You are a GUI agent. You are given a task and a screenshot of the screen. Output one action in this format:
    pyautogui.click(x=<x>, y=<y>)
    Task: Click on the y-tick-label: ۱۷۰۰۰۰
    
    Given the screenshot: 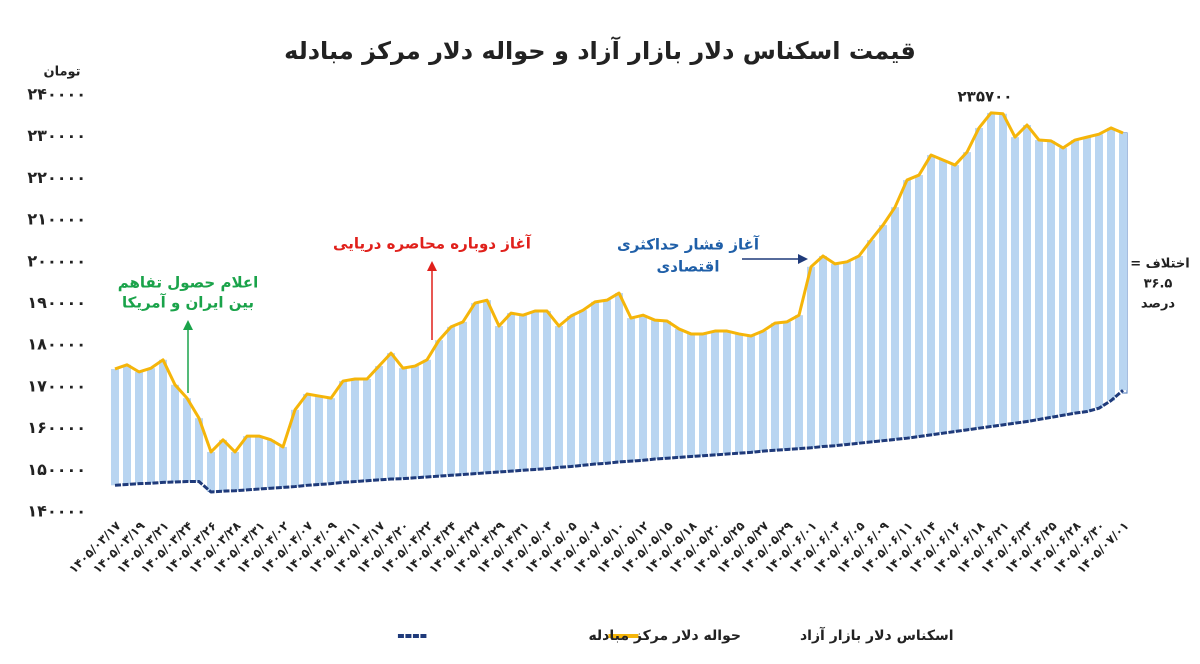 What is the action you would take?
    pyautogui.click(x=56, y=385)
    